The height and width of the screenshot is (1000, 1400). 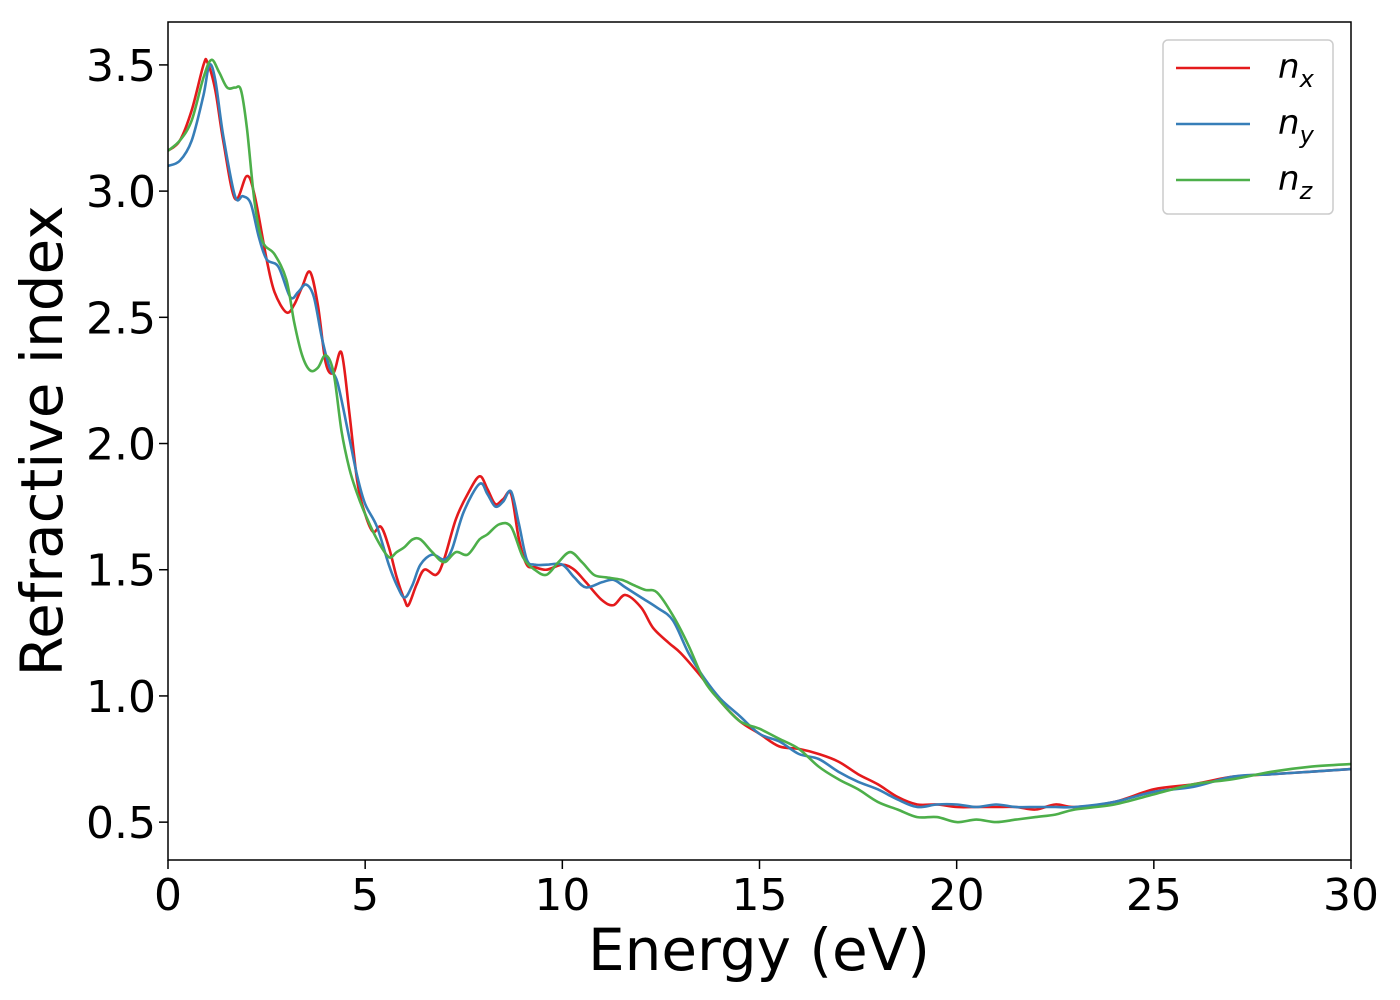 What do you see at coordinates (1351, 895) in the screenshot?
I see `x-tick-label: 30` at bounding box center [1351, 895].